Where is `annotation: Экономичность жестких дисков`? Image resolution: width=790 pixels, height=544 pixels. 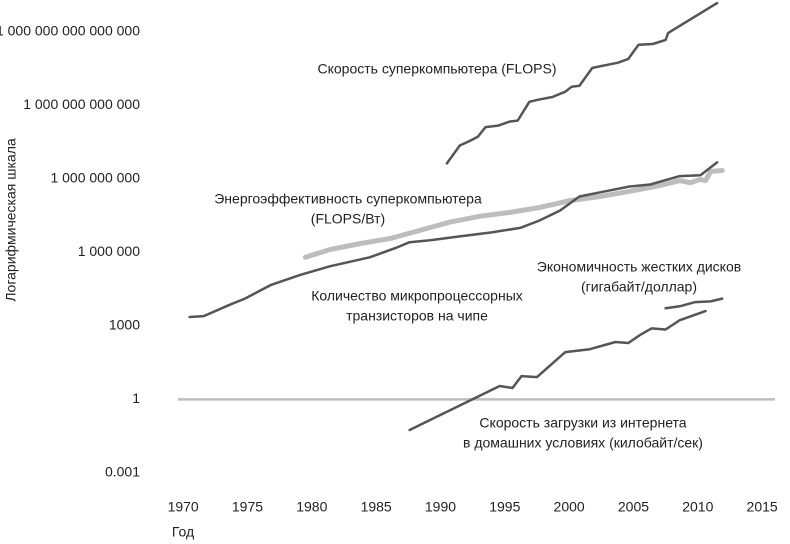
annotation: Экономичность жестких дисков is located at coordinates (639, 267).